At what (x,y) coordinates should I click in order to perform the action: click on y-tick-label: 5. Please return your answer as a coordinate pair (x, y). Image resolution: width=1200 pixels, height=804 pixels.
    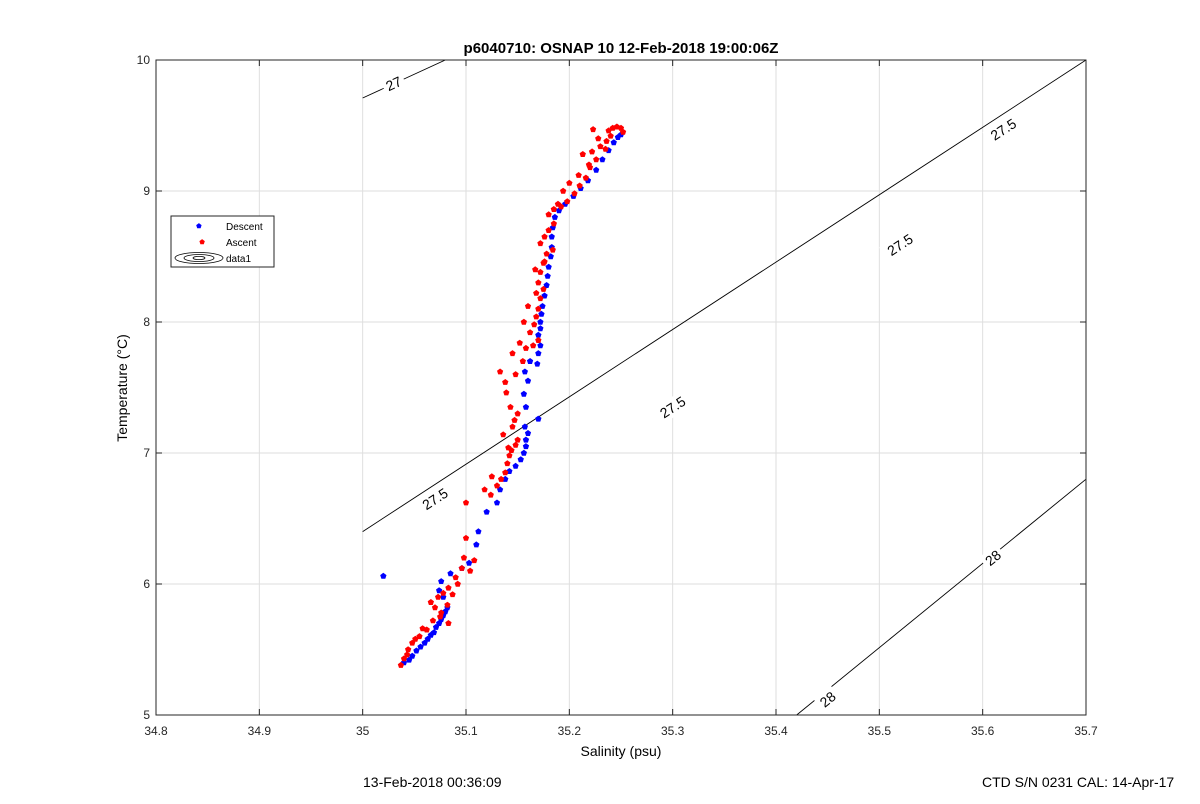
    Looking at the image, I should click on (146, 715).